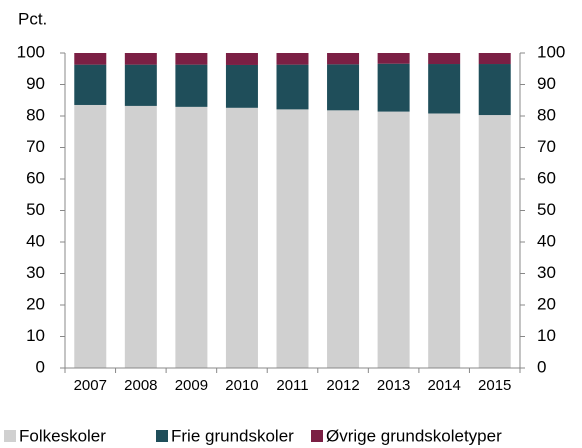  I want to click on y2-tick-label: 100, so click(551, 51).